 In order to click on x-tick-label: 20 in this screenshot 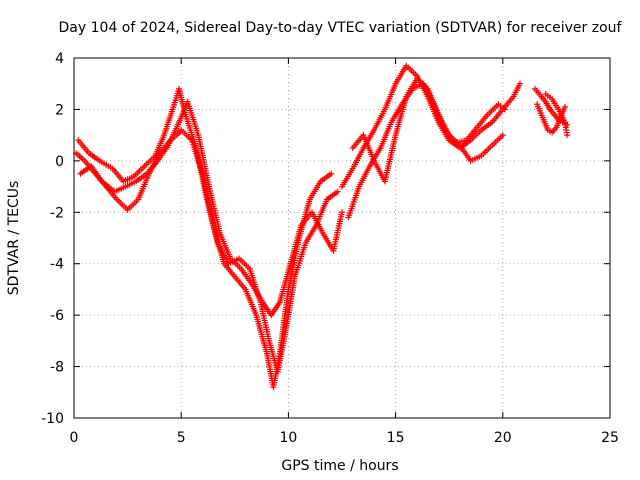, I will do `click(503, 438)`.